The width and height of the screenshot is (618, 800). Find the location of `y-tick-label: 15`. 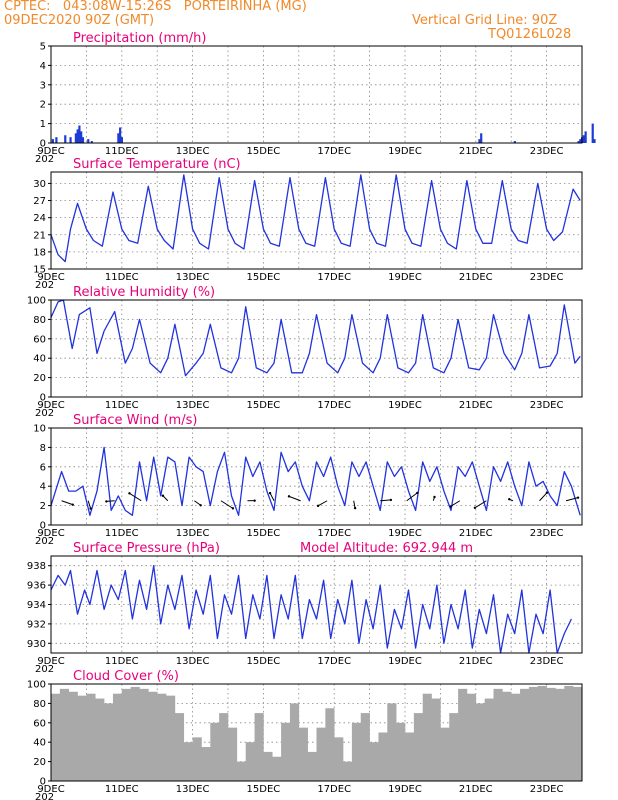

y-tick-label: 15 is located at coordinates (39, 270).